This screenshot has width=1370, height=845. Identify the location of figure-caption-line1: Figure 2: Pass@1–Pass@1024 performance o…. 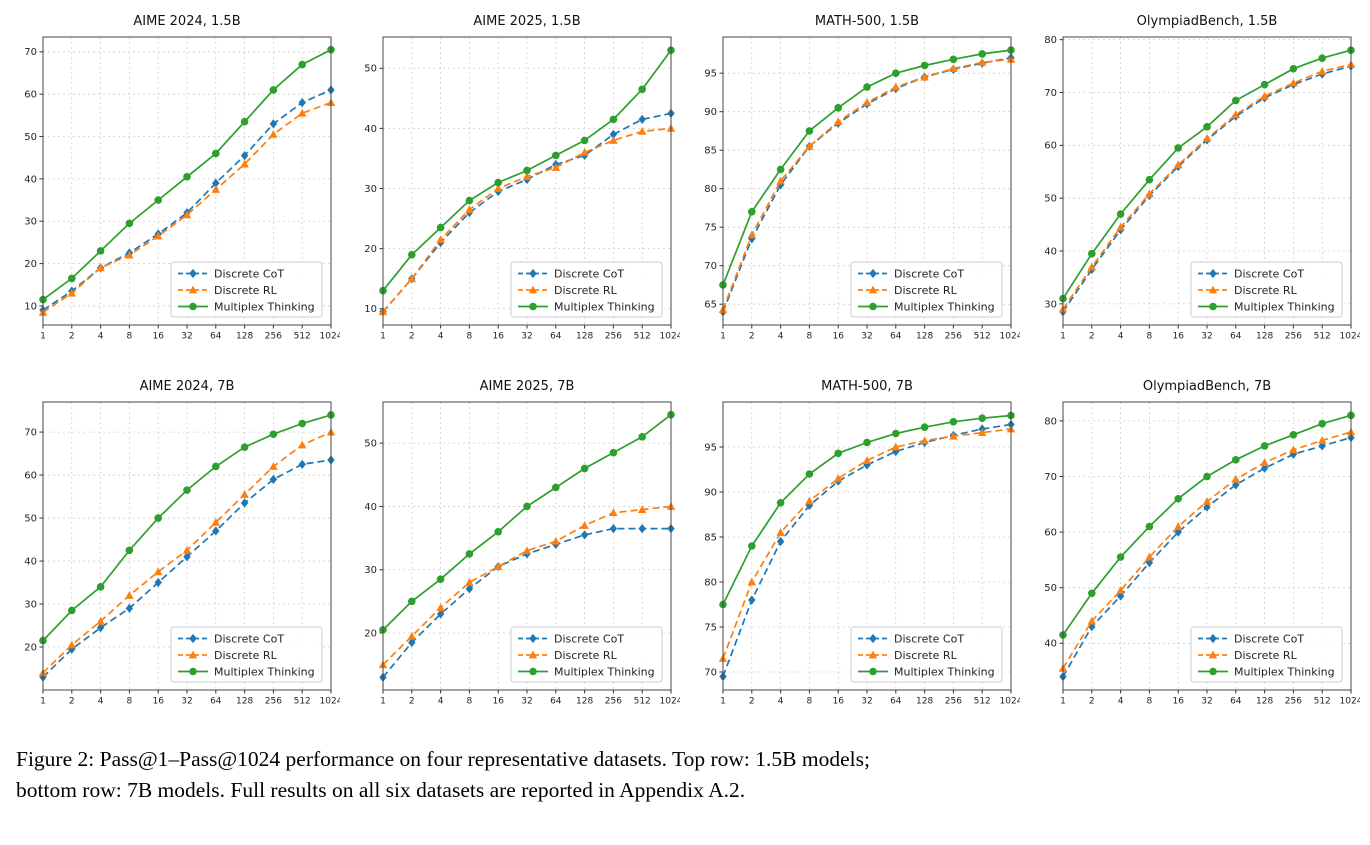
(443, 759).